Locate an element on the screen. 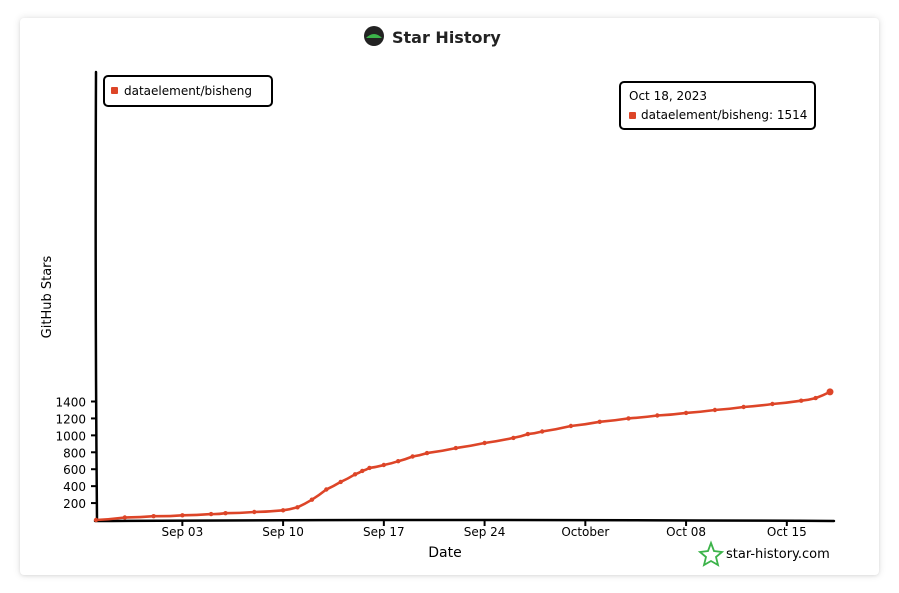  tooltip: Oct 18, 2023 dataelement/bisheng: 1514 is located at coordinates (717, 105).